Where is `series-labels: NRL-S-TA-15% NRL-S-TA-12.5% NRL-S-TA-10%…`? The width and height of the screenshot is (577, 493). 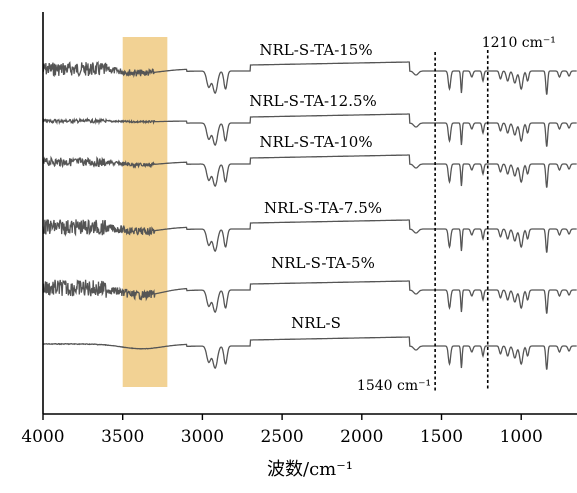 series-labels: NRL-S-TA-15% NRL-S-TA-12.5% NRL-S-TA-10%… is located at coordinates (315, 186).